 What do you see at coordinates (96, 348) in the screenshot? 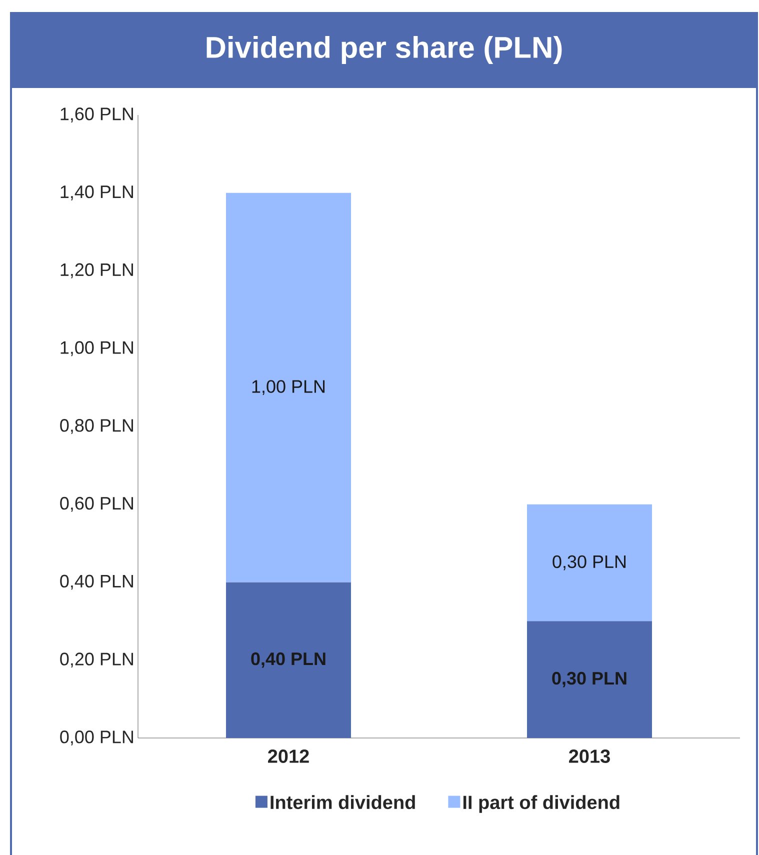
I see `y-tick-label: 1,00 PLN` at bounding box center [96, 348].